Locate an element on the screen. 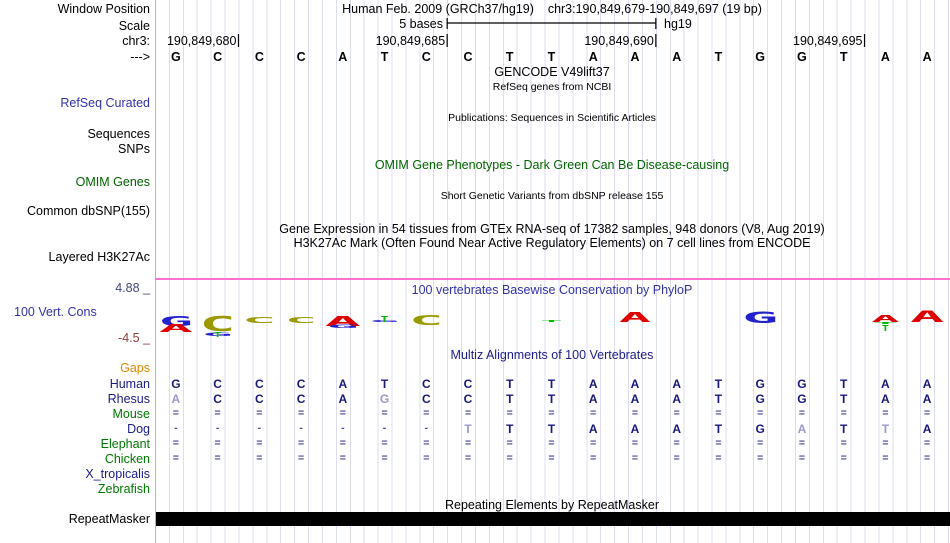 This screenshot has height=543, width=950. repeatmasker-title: Repeating Elements by RepeatMasker is located at coordinates (551, 505).